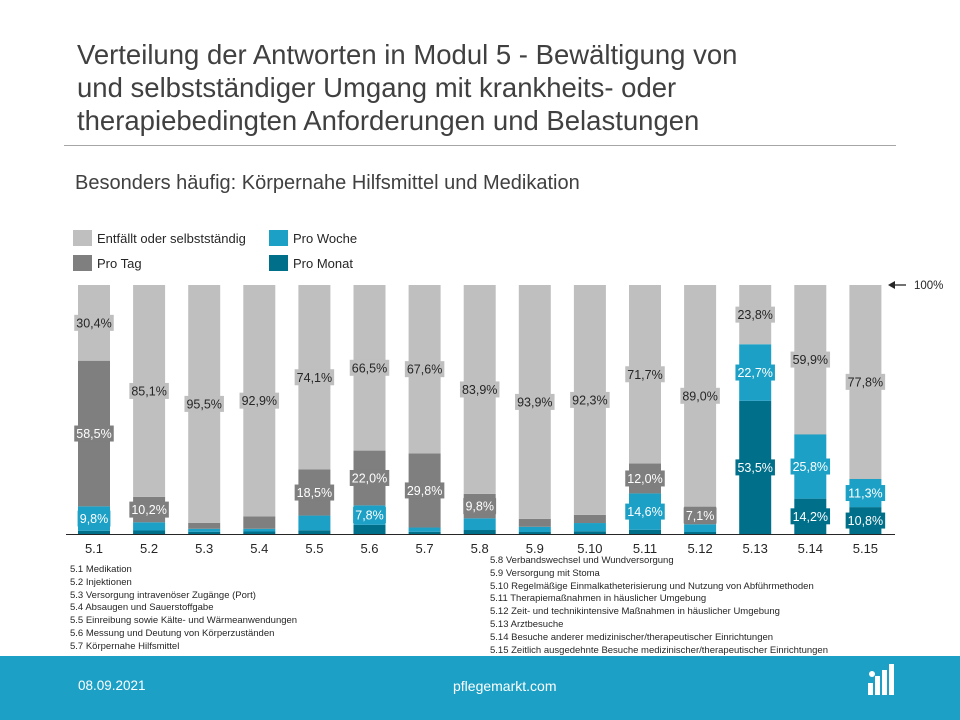 This screenshot has height=720, width=960. I want to click on arrow-head, so click(891, 285).